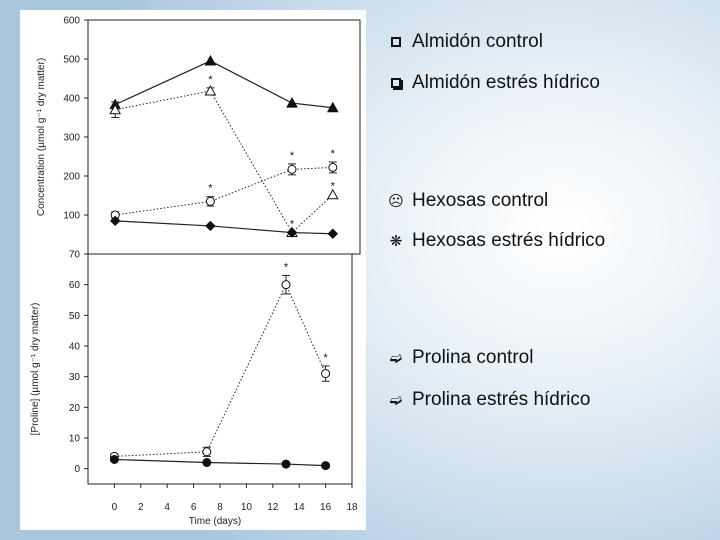 The height and width of the screenshot is (540, 720). What do you see at coordinates (480, 200) in the screenshot?
I see `legend-label: Hexosas control` at bounding box center [480, 200].